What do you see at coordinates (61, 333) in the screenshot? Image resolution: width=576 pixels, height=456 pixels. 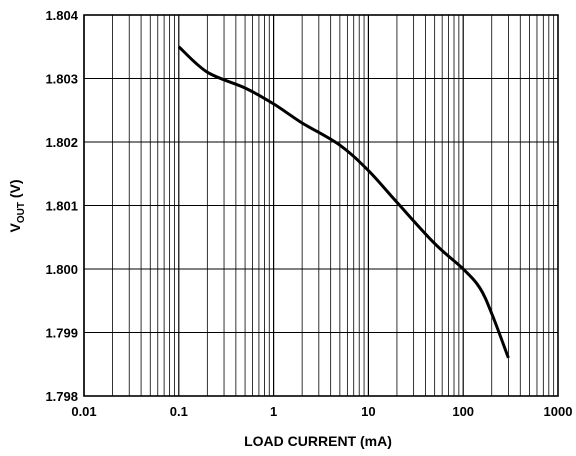 I see `y-tick-label: 1.799` at bounding box center [61, 333].